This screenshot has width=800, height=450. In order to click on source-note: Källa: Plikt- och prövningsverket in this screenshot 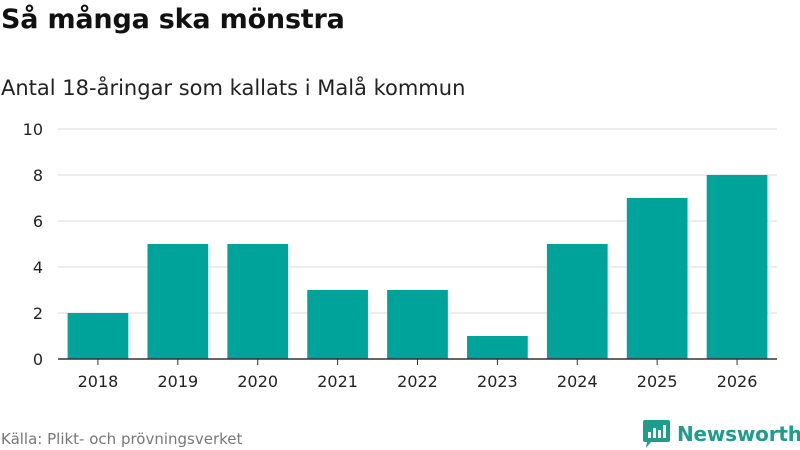, I will do `click(122, 439)`.